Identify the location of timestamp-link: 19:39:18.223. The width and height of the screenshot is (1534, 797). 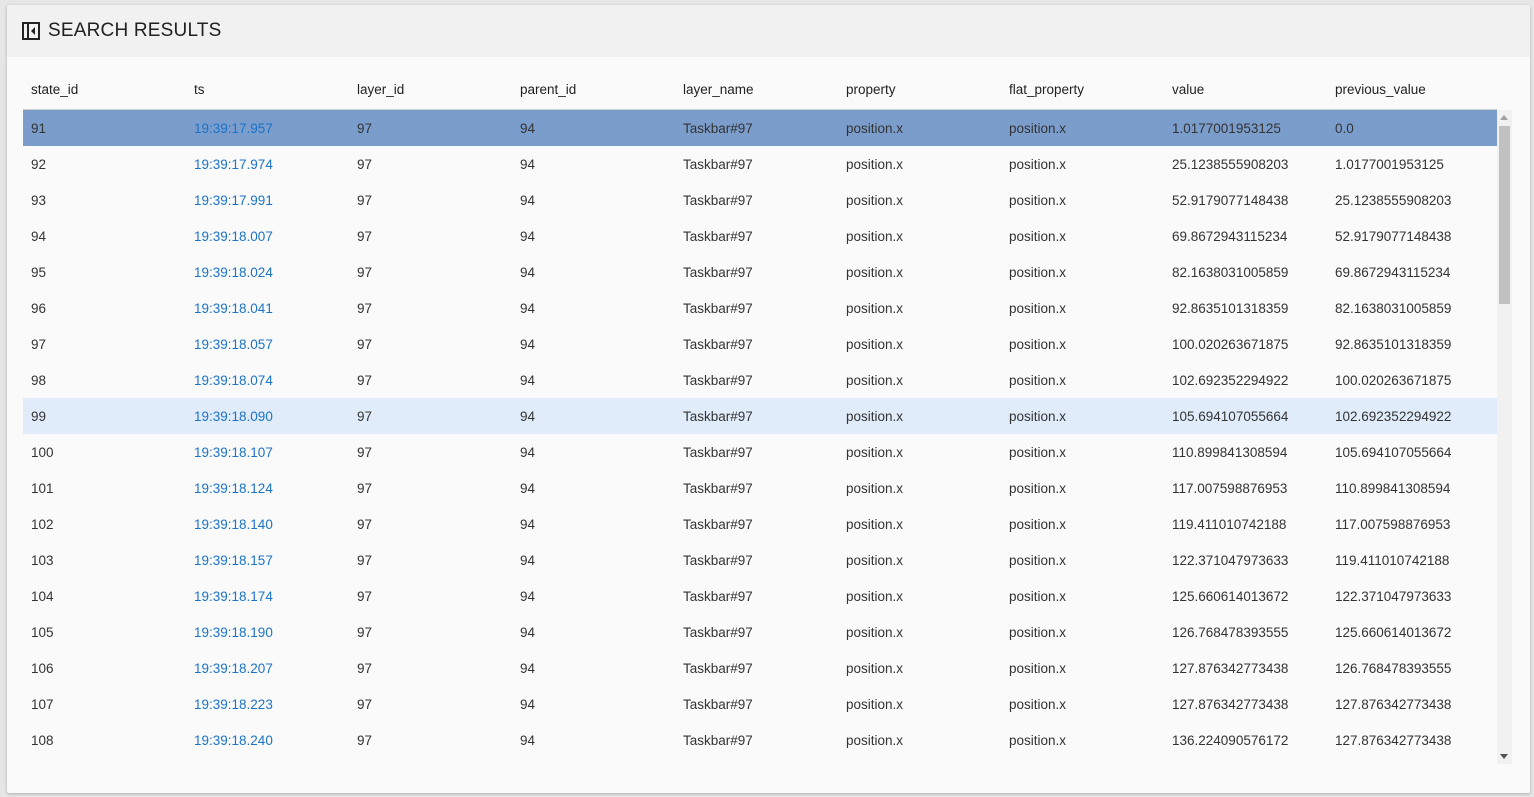
(233, 704).